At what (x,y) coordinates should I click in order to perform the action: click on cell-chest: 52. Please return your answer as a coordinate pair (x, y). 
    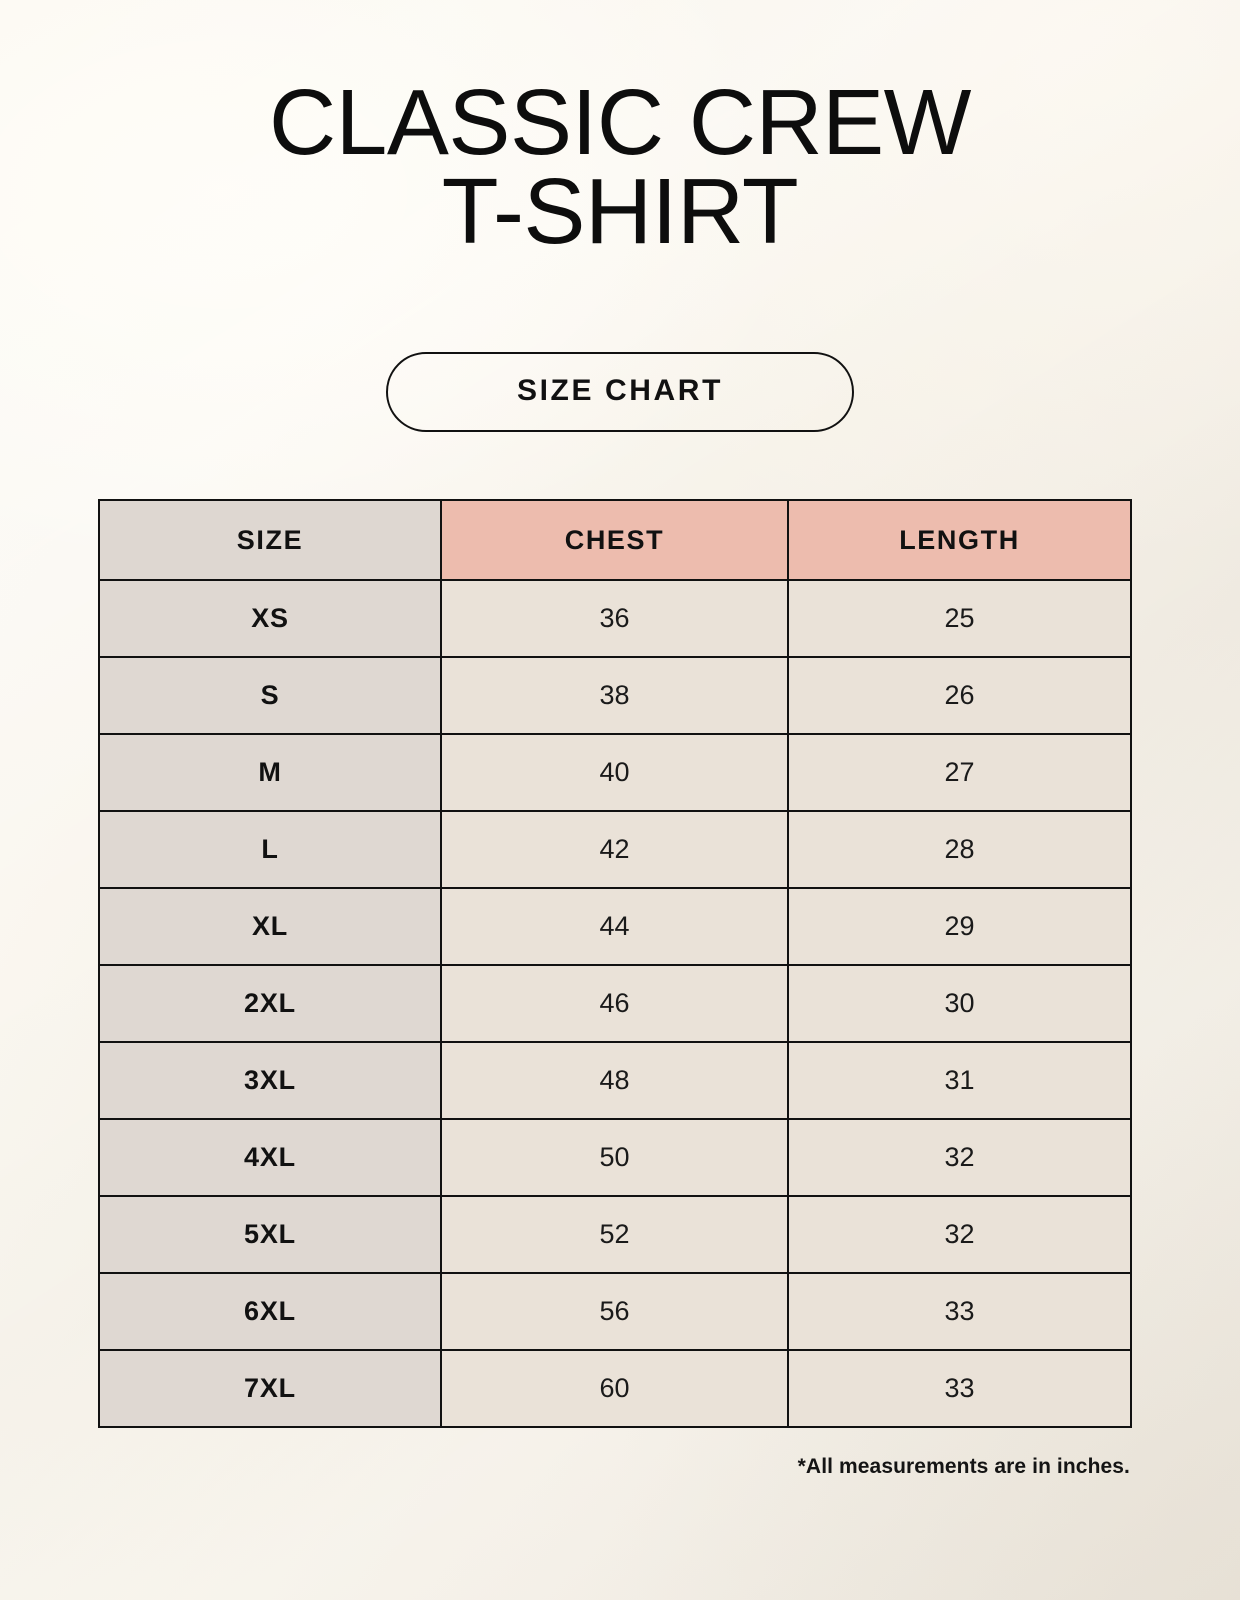
    Looking at the image, I should click on (614, 1234).